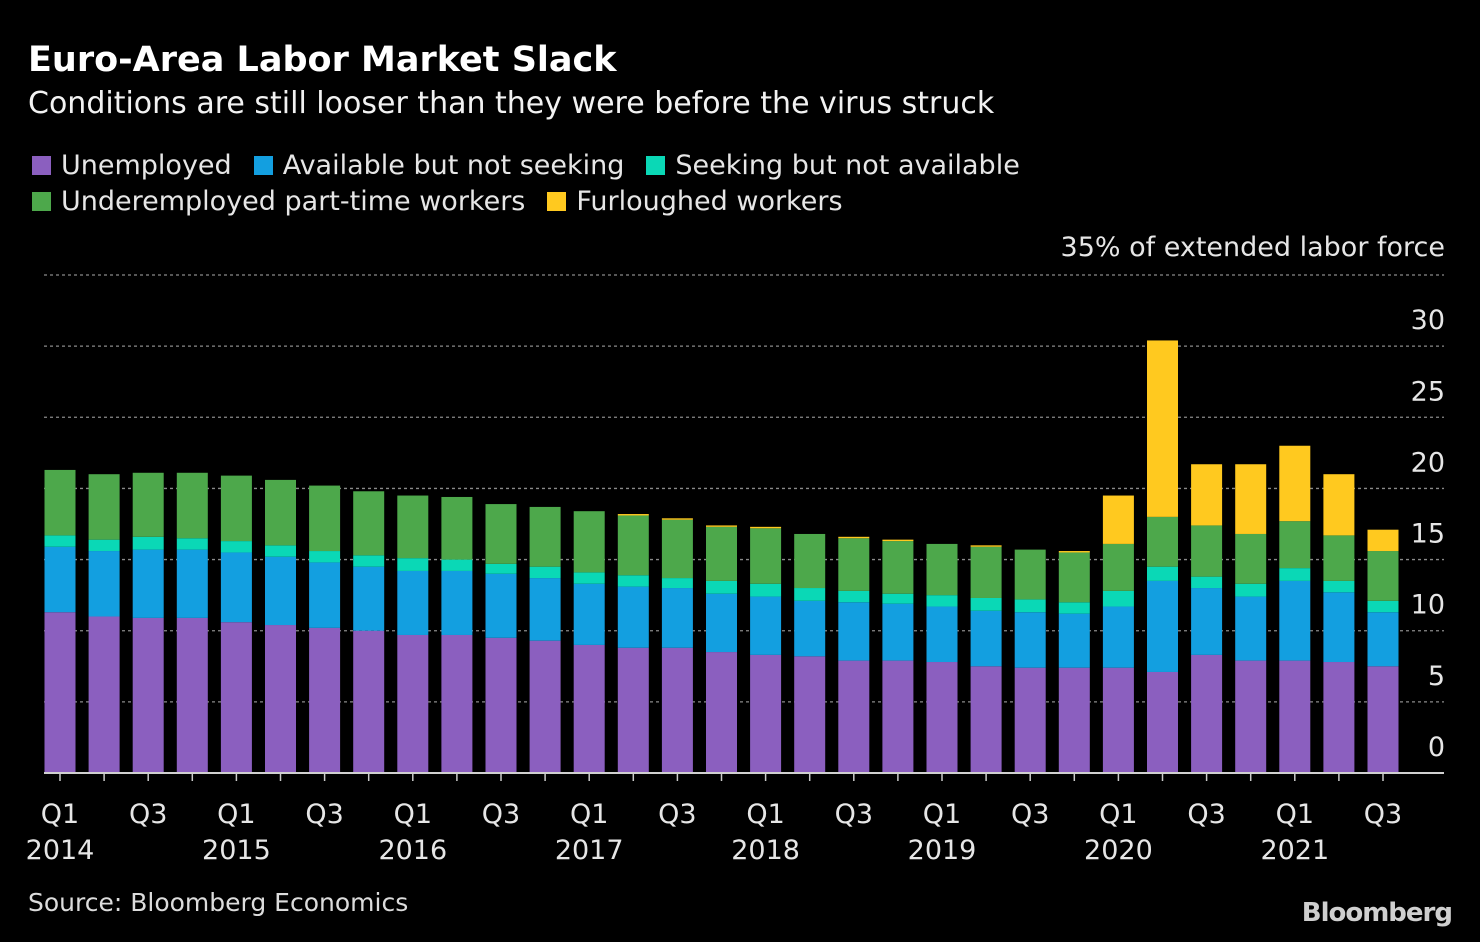 The width and height of the screenshot is (1480, 942). I want to click on y-tick-label: 5, so click(1436, 676).